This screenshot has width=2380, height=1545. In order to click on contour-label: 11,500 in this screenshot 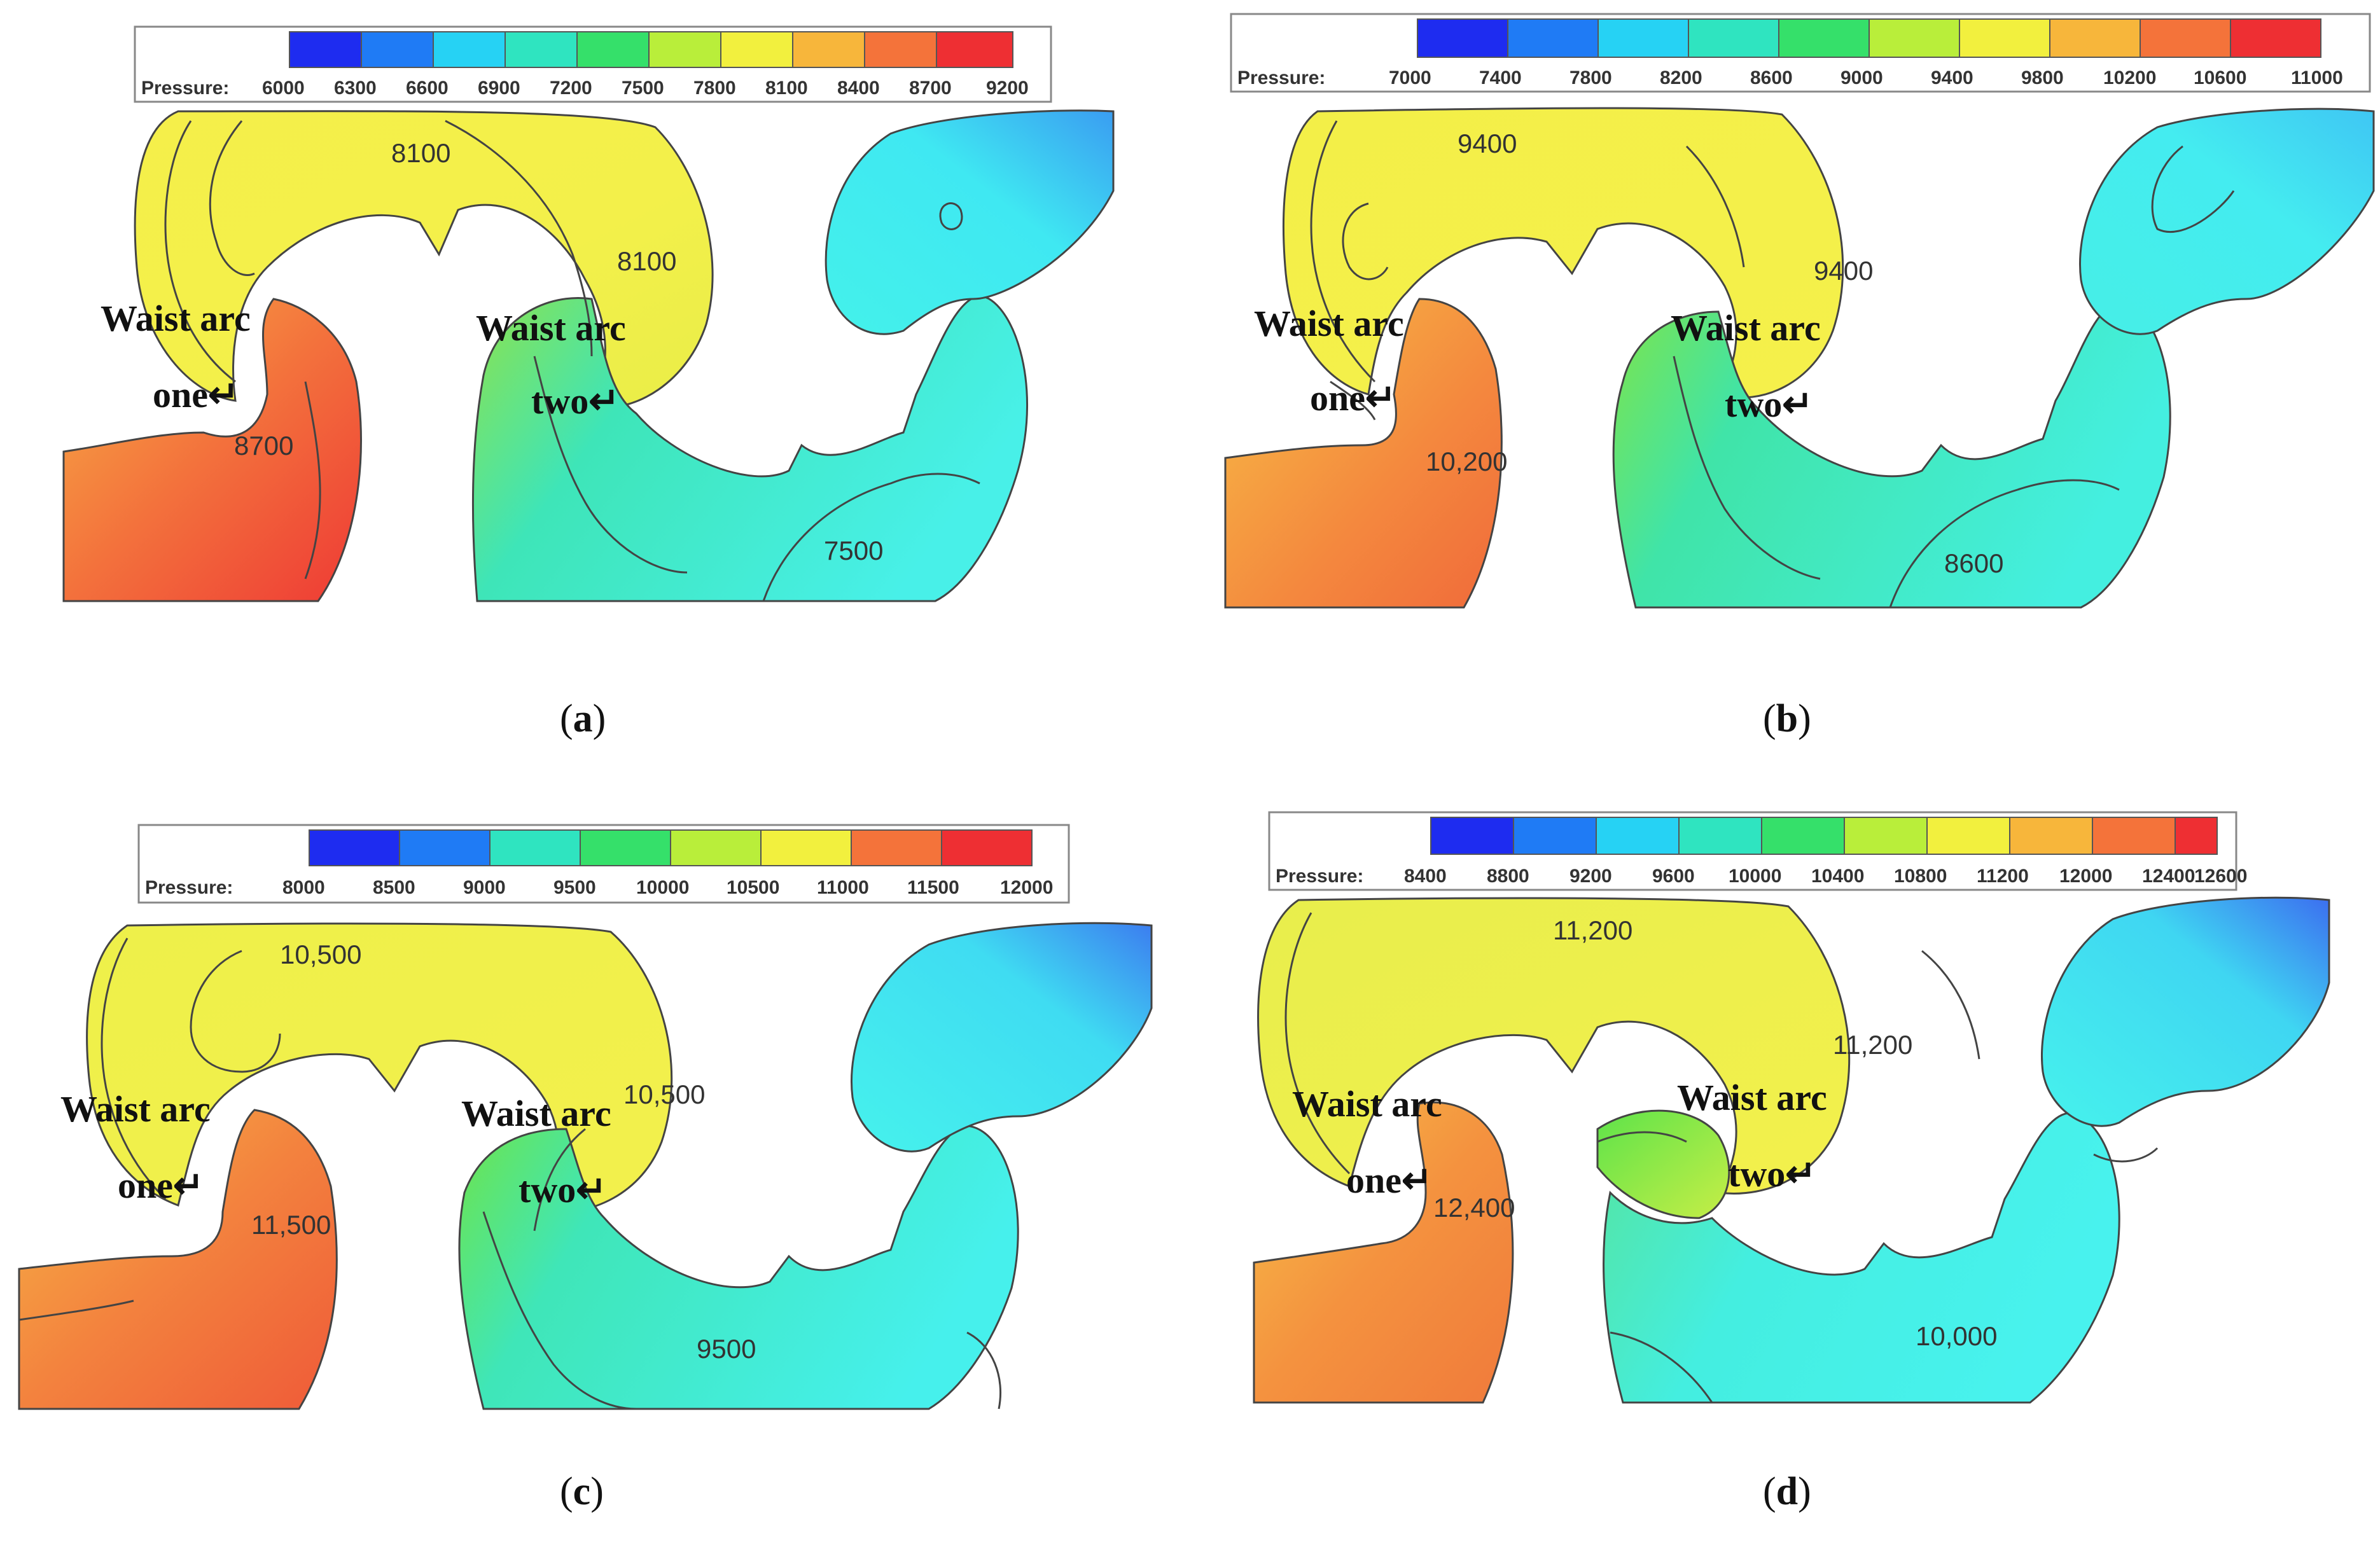, I will do `click(291, 1225)`.